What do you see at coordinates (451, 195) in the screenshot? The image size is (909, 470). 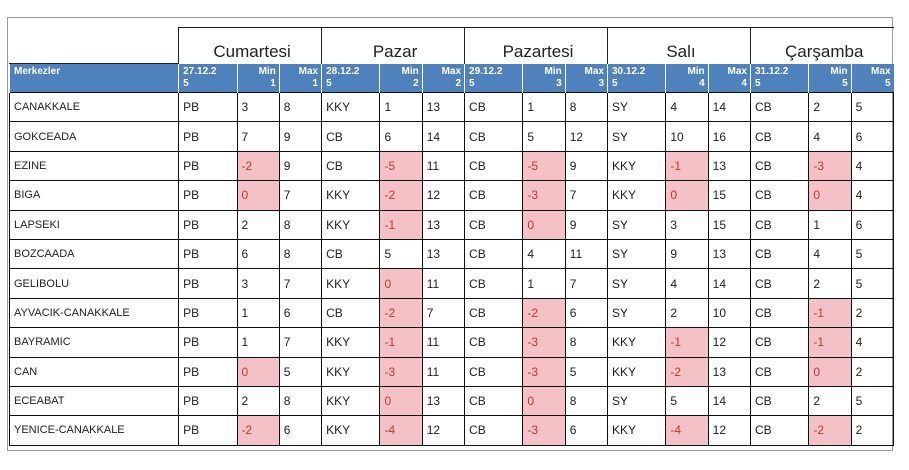 I see `table-row: BIGA PB 0 7 KKY -2 12 CB -3 7 KKY 0 15 CB 0 4` at bounding box center [451, 195].